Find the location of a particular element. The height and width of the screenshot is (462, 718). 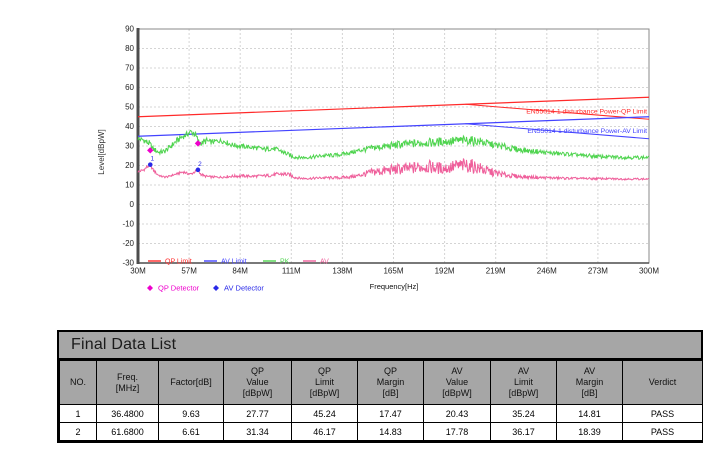

header-cell: AV Value [dBpW] is located at coordinates (457, 382).